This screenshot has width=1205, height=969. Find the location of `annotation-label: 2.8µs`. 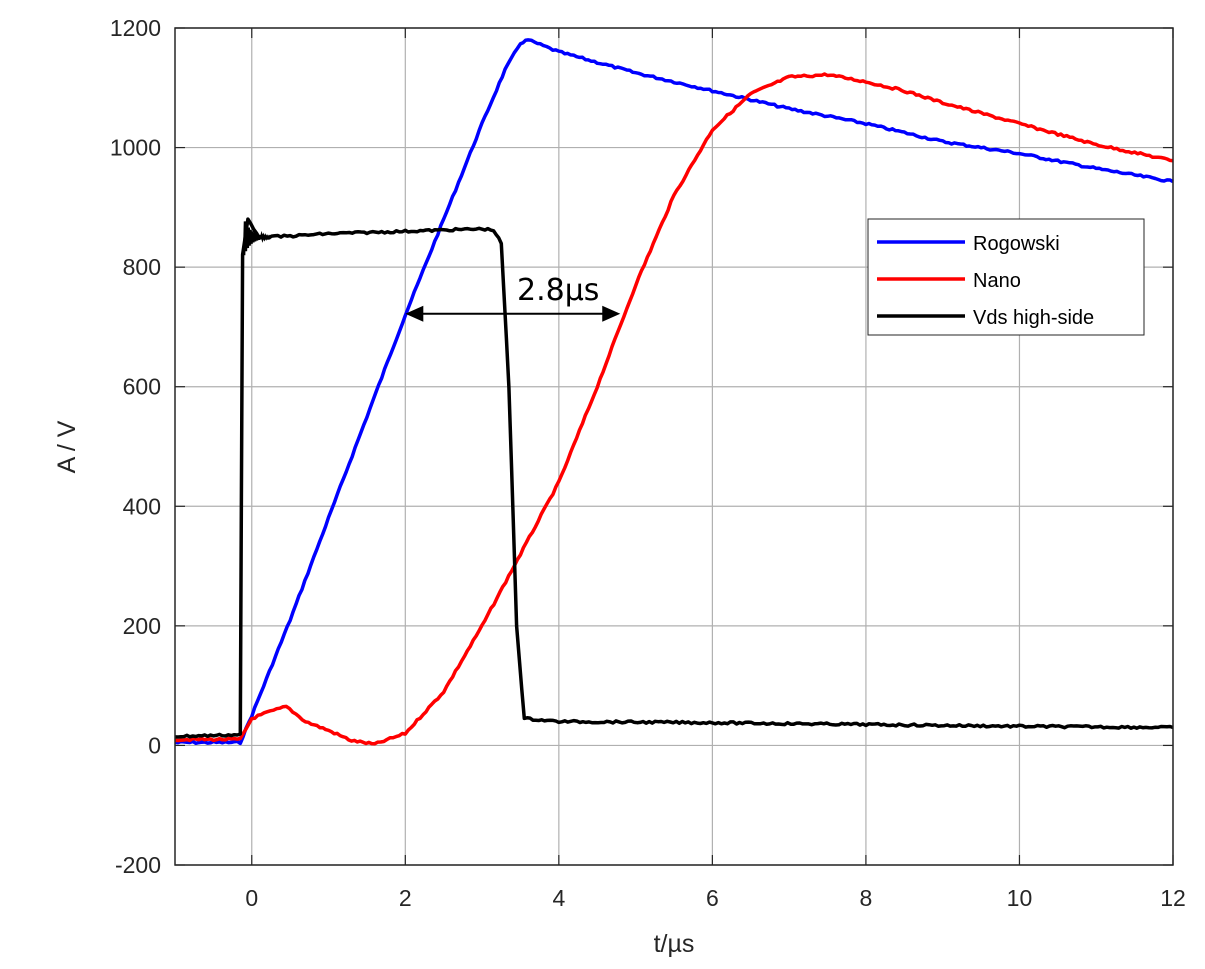

annotation-label: 2.8µs is located at coordinates (558, 290).